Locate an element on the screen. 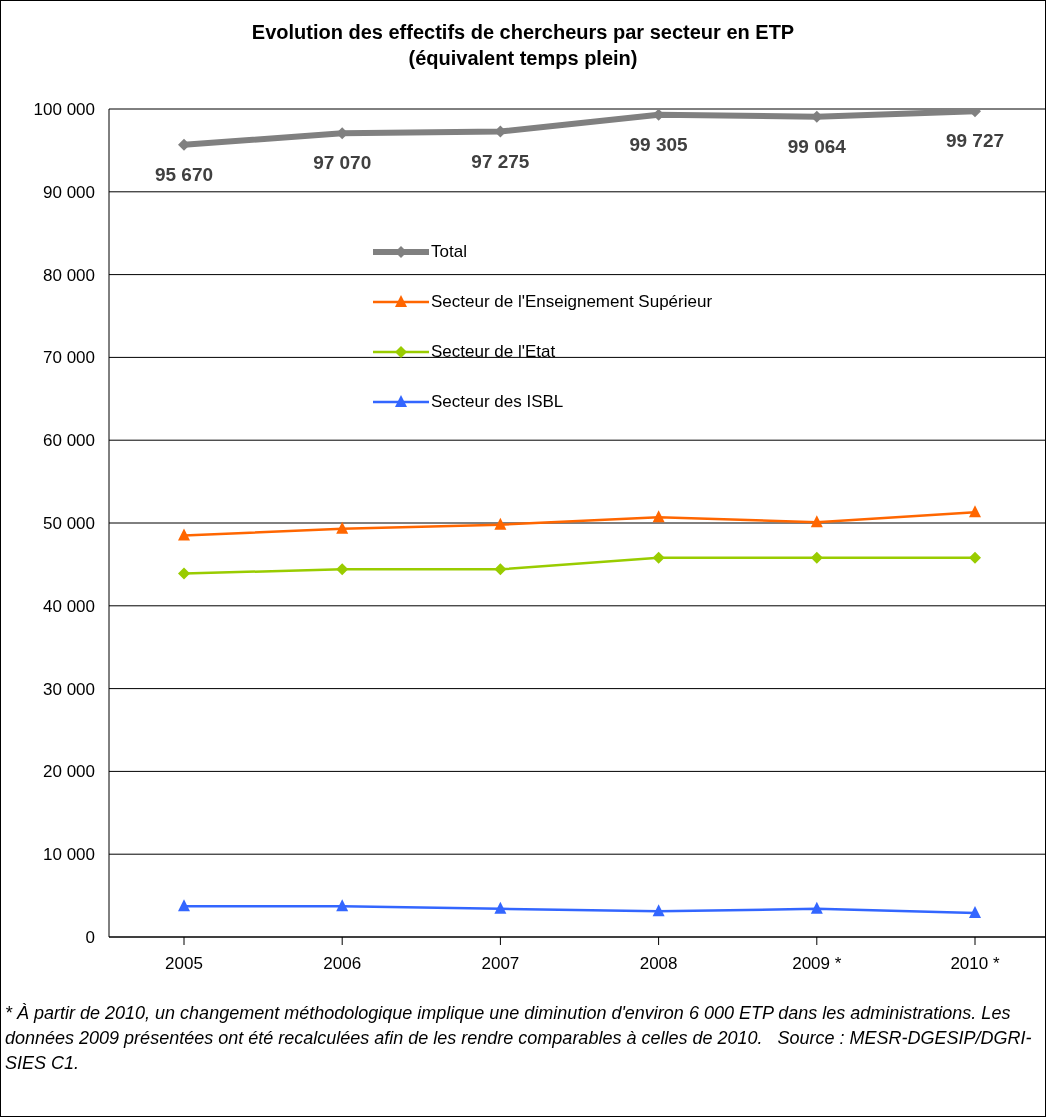  y-tick-label: 40 000 is located at coordinates (69, 606).